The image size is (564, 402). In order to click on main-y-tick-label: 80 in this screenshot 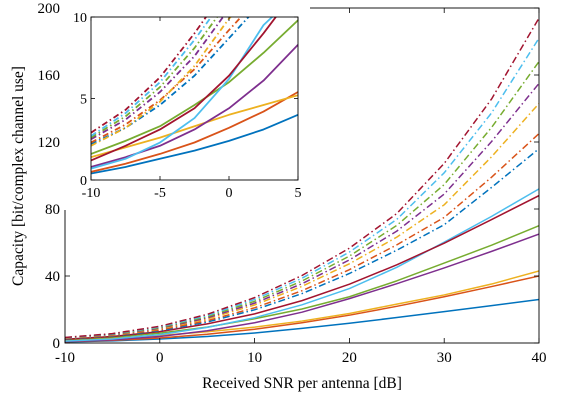, I will do `click(52, 210)`.